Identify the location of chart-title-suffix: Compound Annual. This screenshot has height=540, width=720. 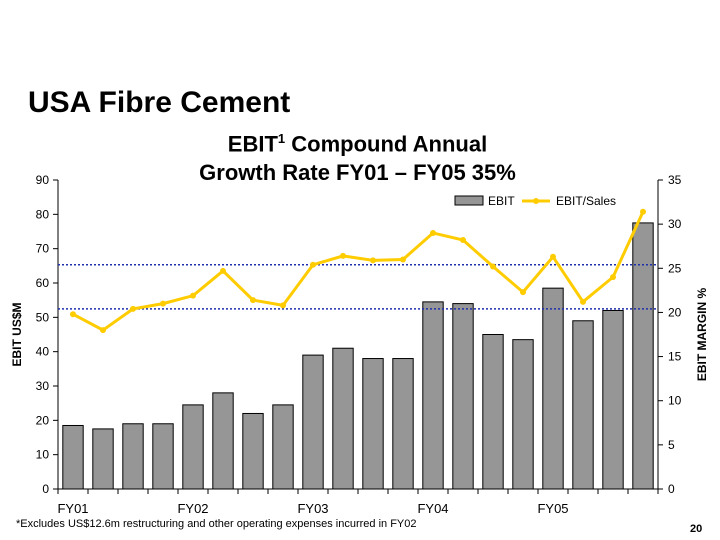
(386, 144).